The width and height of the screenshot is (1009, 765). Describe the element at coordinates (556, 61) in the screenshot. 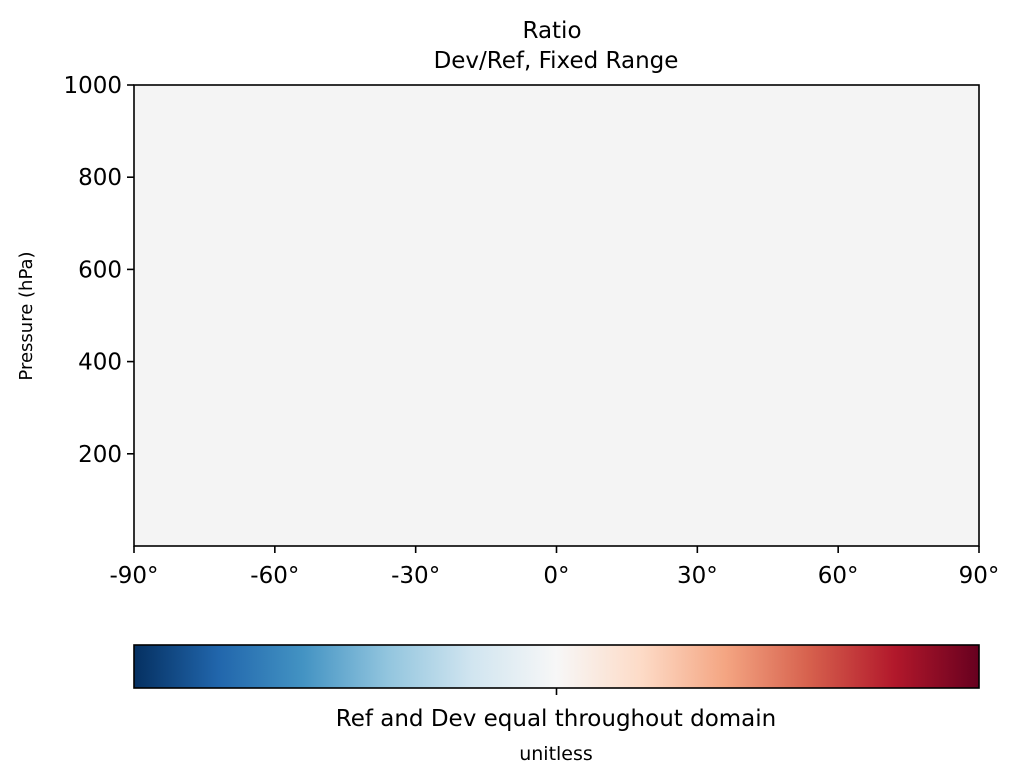

I see `chart-subtitle: Dev/Ref, Fixed Range` at that location.